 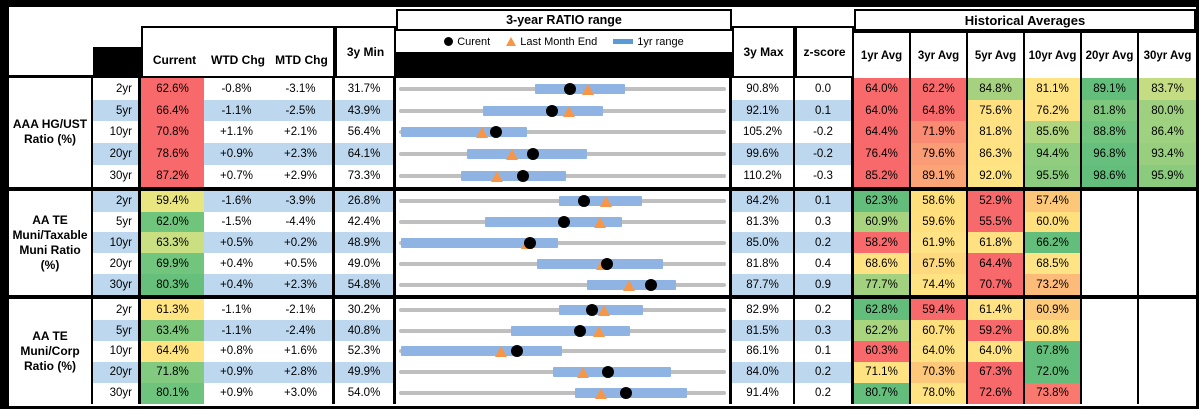 What do you see at coordinates (302, 331) in the screenshot?
I see `mtd-chg-cell: -2.4%` at bounding box center [302, 331].